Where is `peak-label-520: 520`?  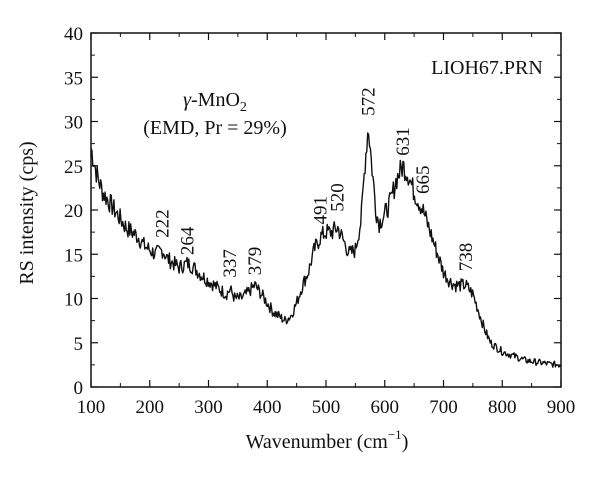
peak-label-520: 520 is located at coordinates (338, 197).